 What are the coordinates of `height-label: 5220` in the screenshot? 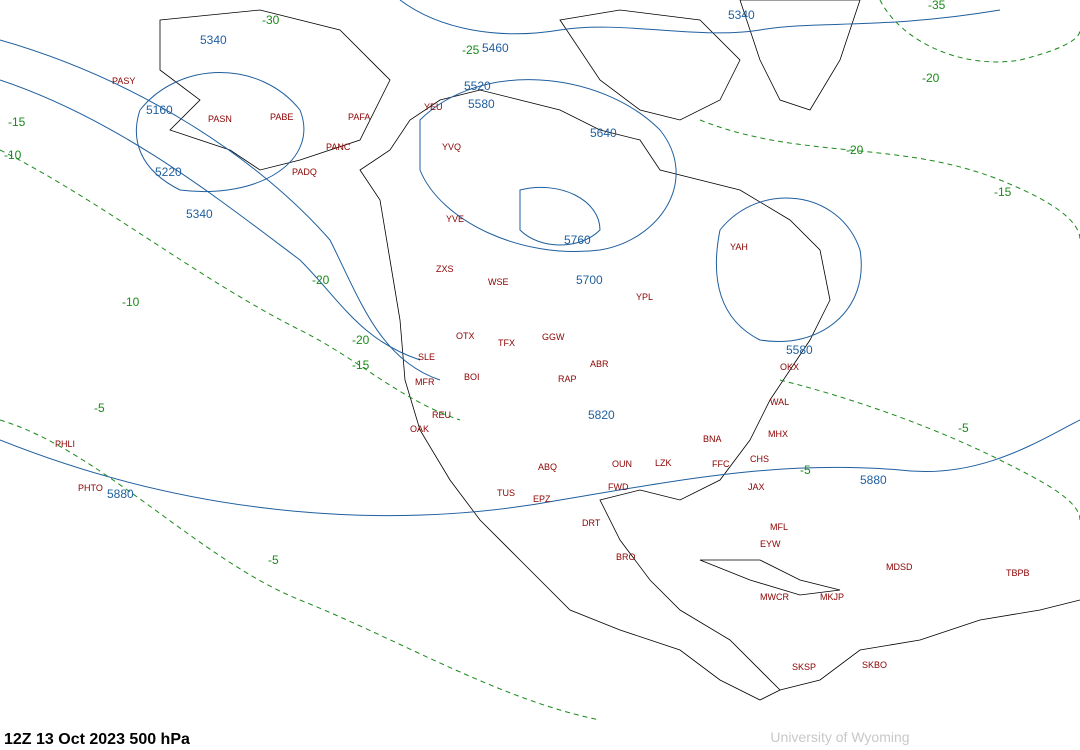 It's located at (168, 172).